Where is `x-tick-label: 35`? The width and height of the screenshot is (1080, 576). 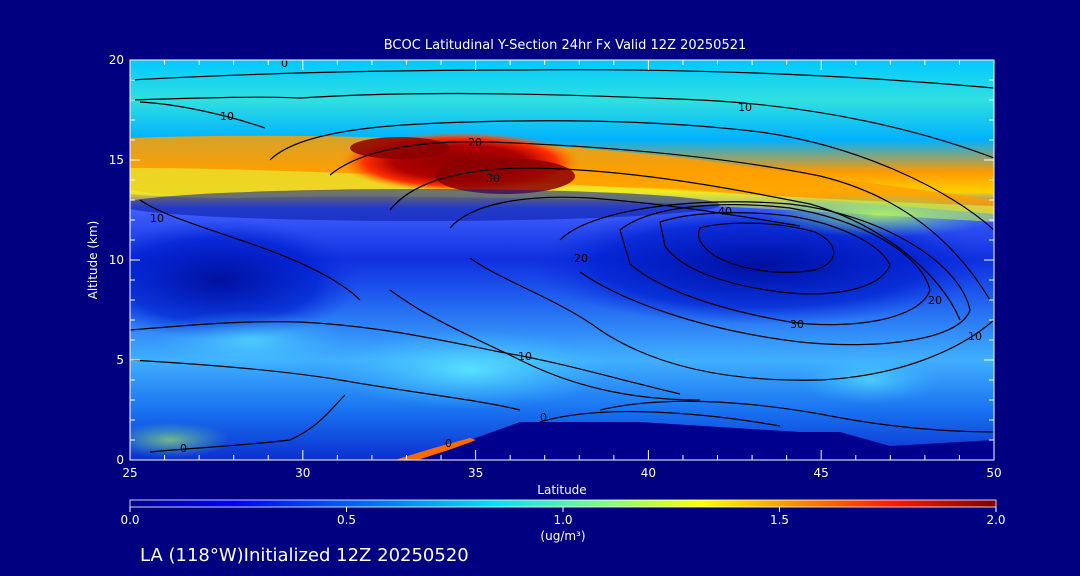 x-tick-label: 35 is located at coordinates (475, 473).